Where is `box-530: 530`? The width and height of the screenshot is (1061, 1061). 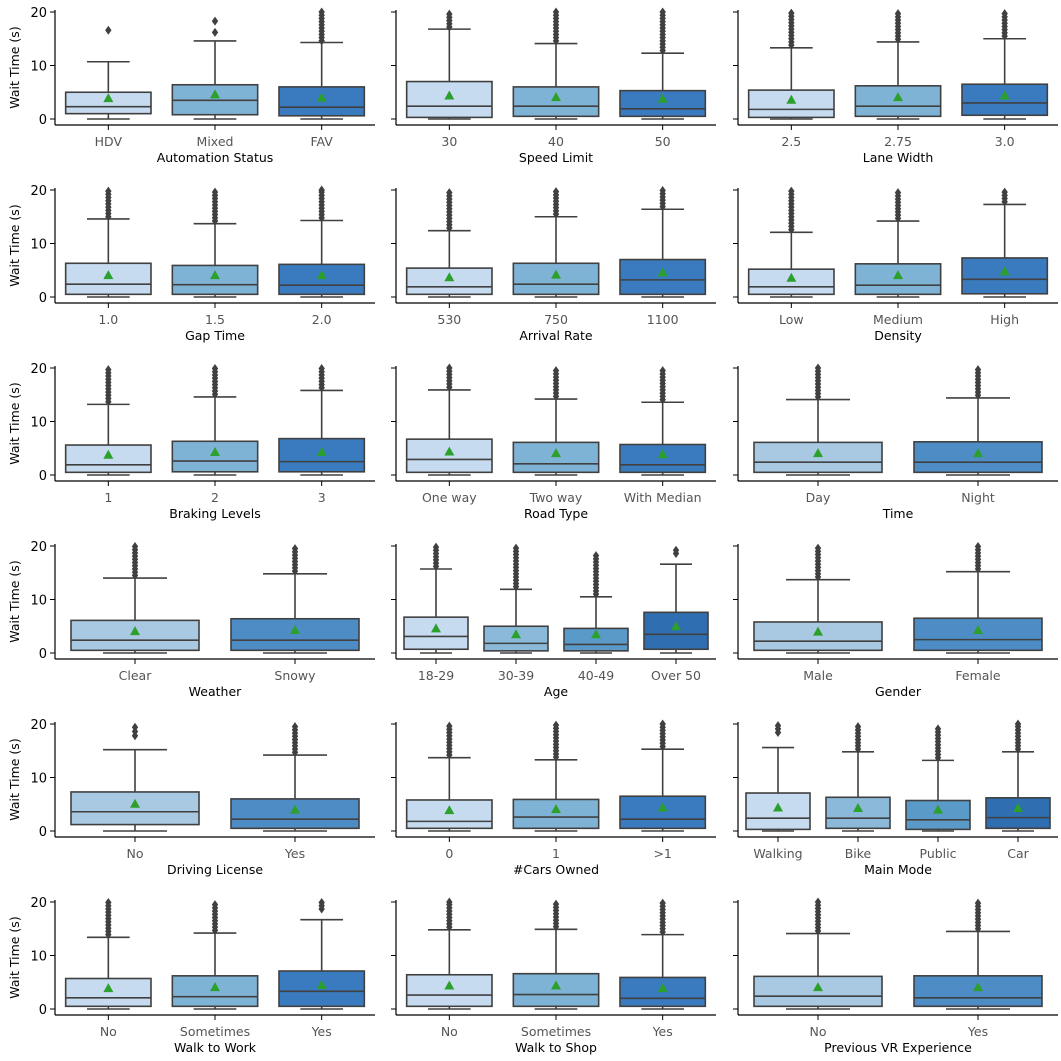
box-530: 530 is located at coordinates (449, 257).